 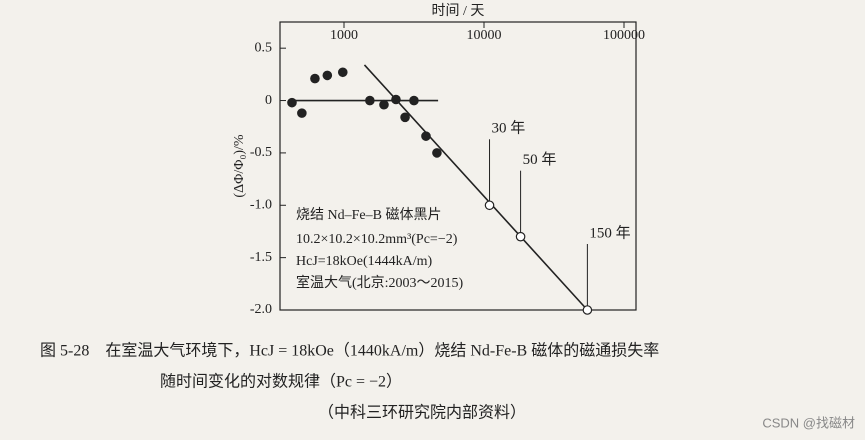 I want to click on caption: 随时间变化的对数规律（Pc = −2）, so click(x=281, y=382).